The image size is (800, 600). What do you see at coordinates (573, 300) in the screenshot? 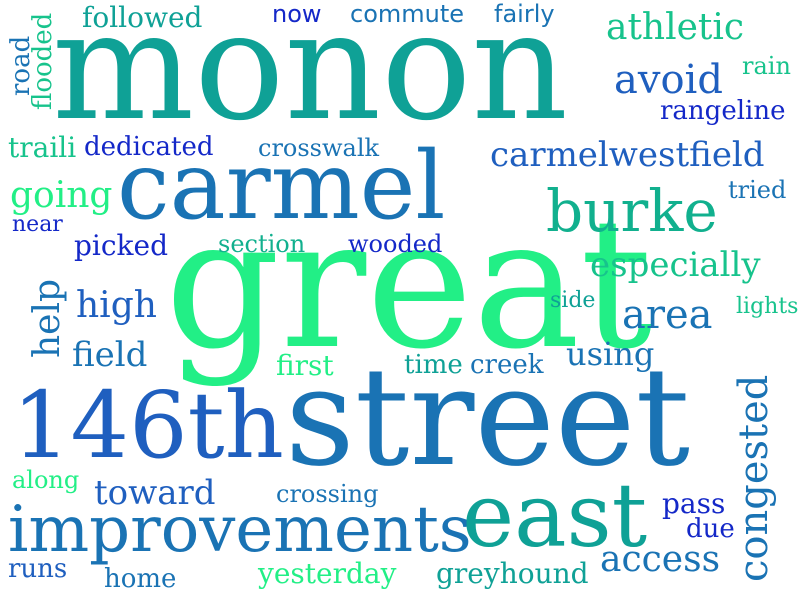
I see `word-side: side` at bounding box center [573, 300].